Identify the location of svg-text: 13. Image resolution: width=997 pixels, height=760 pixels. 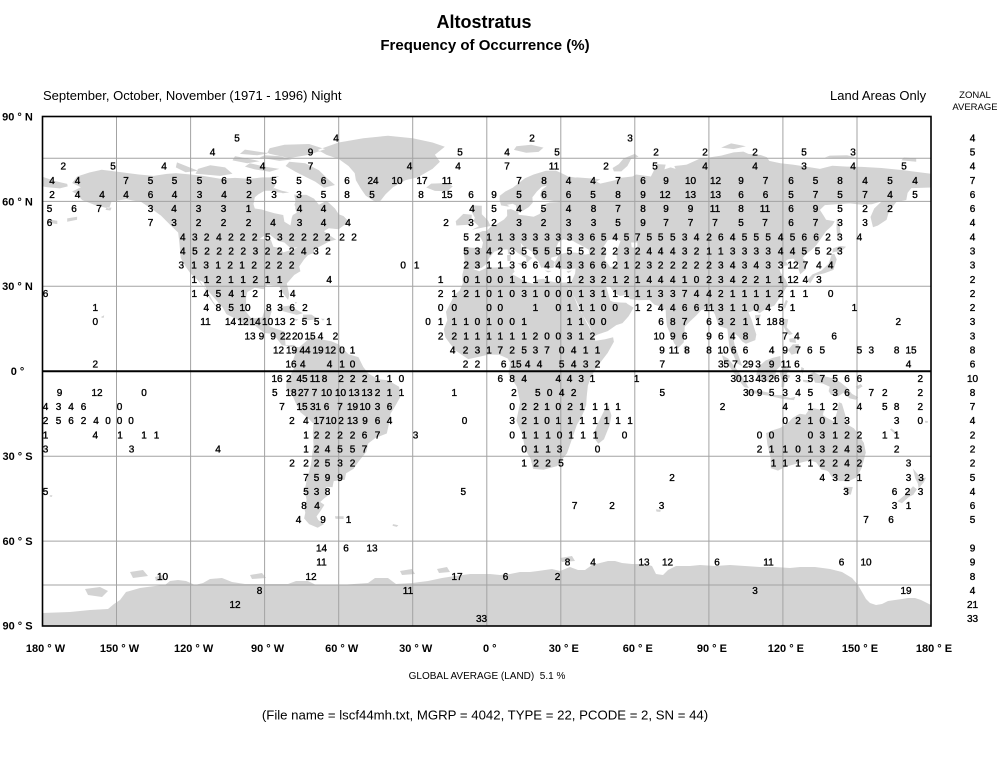
(353, 421).